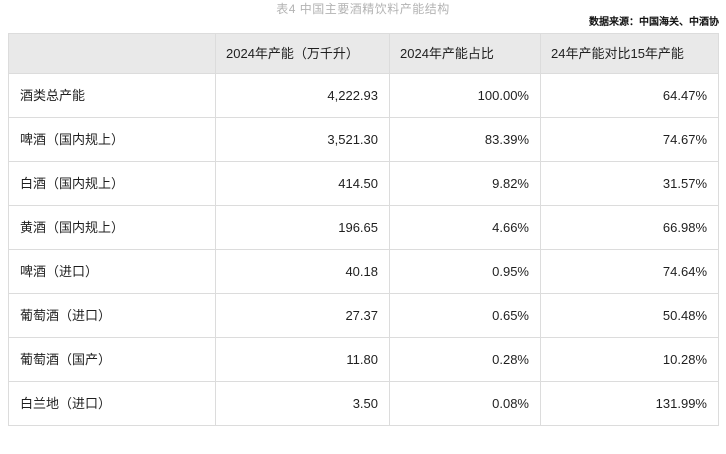  I want to click on table-row: 白酒（国内规上） 414.50 9.82% 31.57%, so click(363, 183).